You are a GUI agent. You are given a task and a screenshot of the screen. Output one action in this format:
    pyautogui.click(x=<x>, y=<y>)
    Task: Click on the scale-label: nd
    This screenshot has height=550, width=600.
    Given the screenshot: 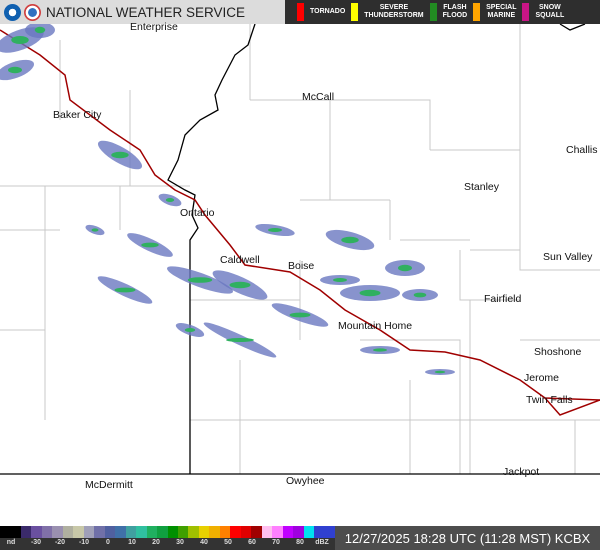 What is the action you would take?
    pyautogui.click(x=11, y=542)
    